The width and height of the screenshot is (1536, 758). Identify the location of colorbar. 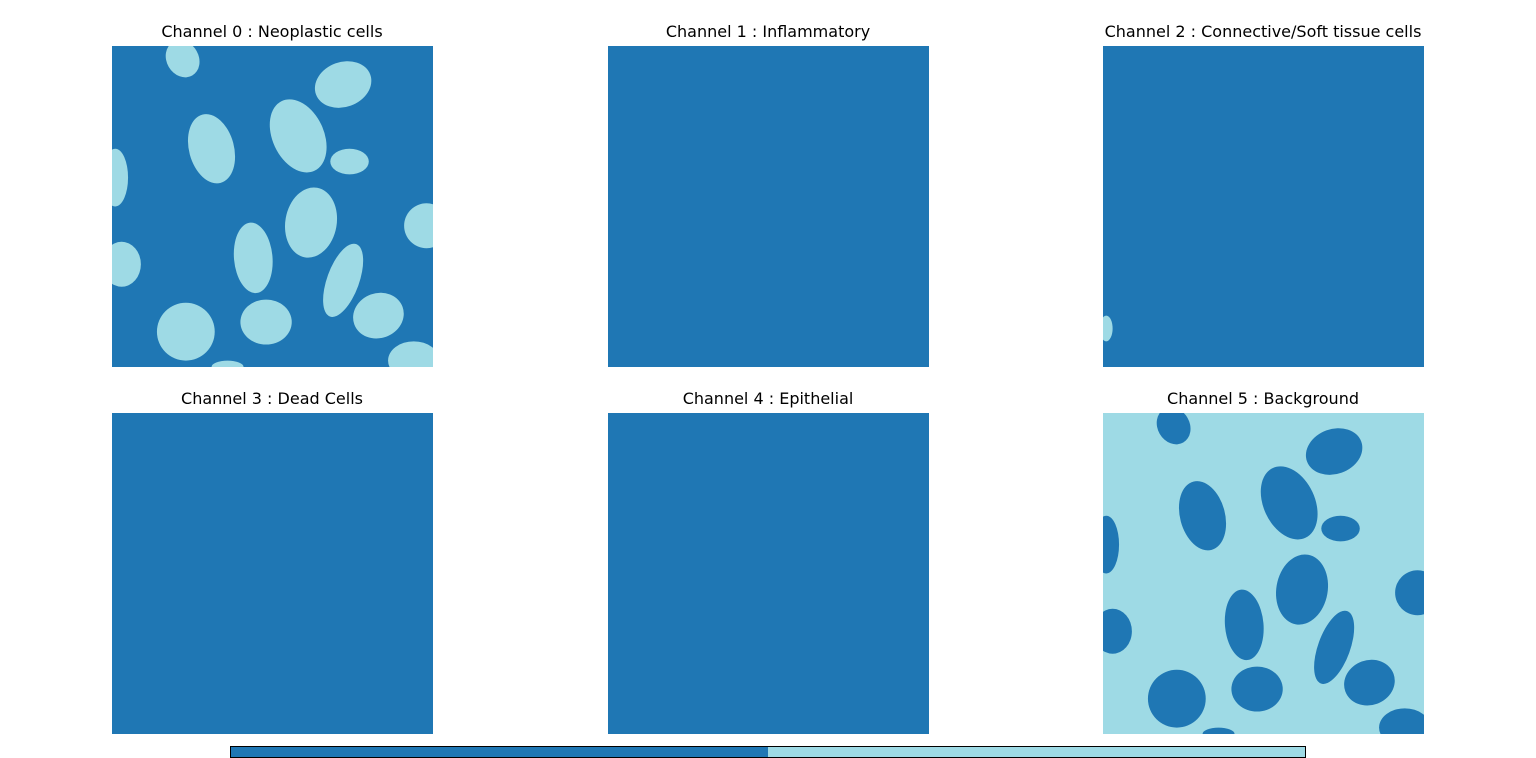
(768, 752).